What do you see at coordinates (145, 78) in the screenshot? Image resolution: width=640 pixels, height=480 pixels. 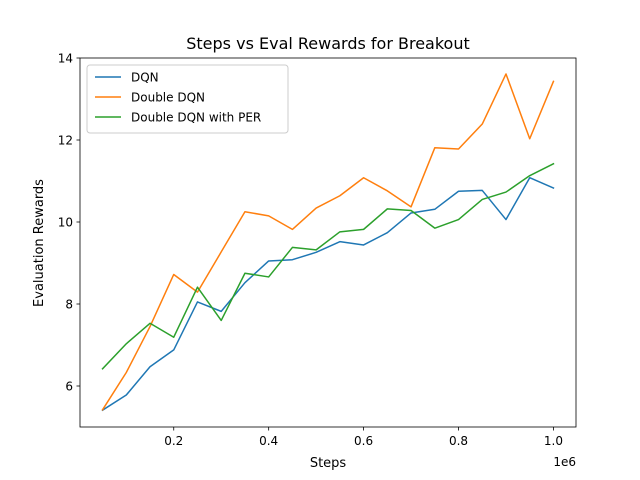 I see `legend-label: DQN` at bounding box center [145, 78].